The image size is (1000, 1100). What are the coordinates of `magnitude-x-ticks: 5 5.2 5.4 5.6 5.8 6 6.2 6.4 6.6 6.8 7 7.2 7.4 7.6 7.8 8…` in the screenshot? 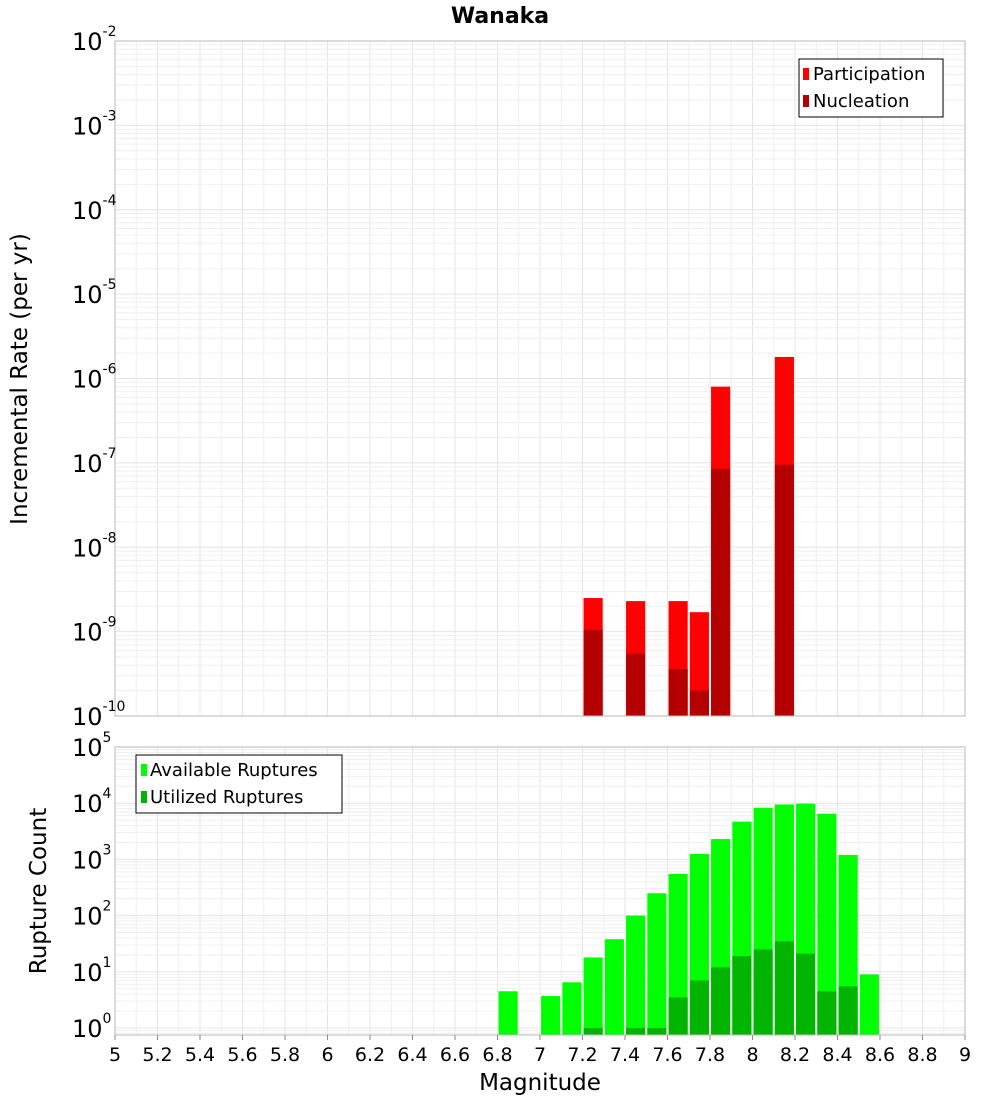 It's located at (540, 1050).